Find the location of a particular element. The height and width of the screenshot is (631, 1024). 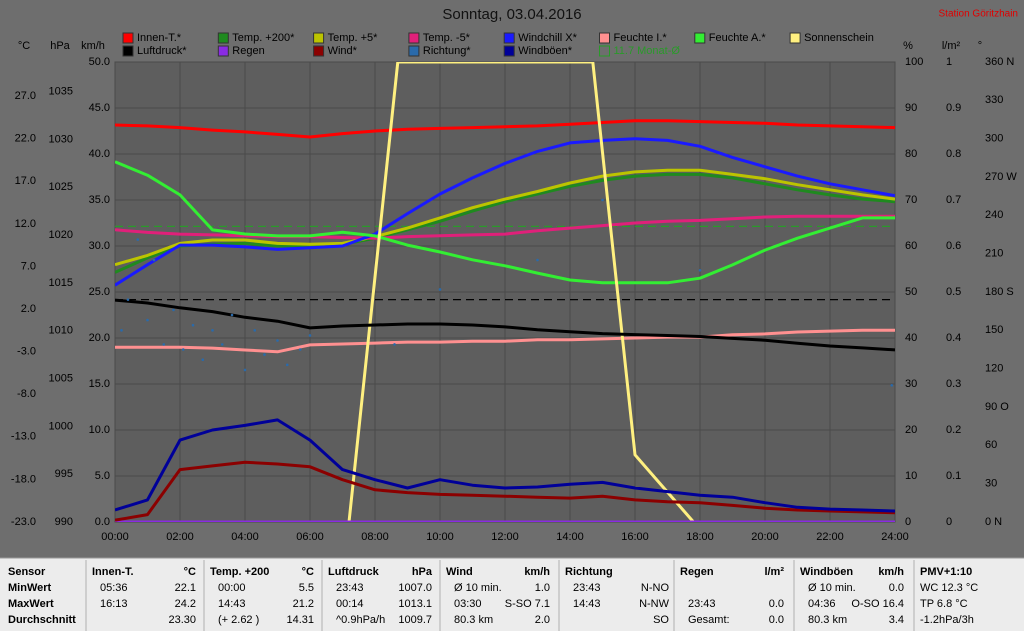

y-tick-label: 0.0 is located at coordinates (102, 522).